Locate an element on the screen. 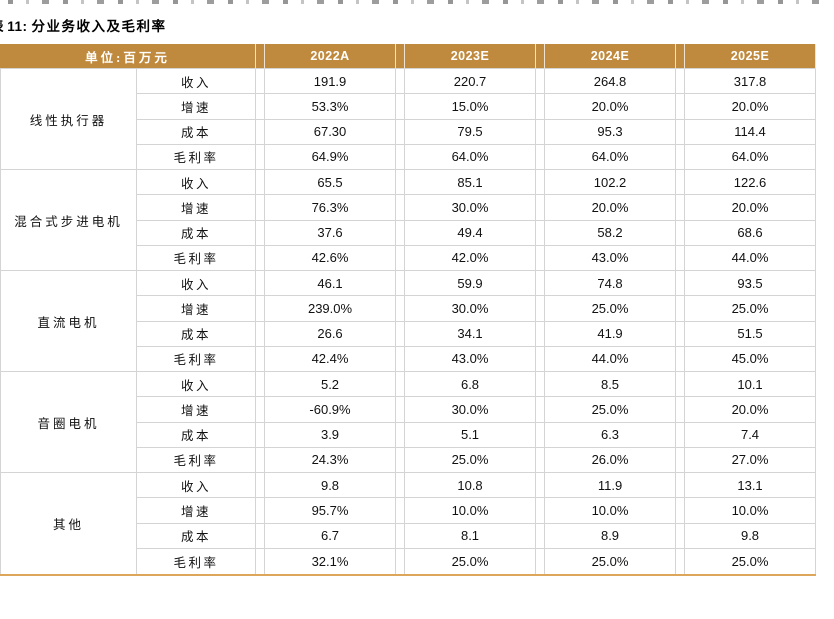  table-row: 毛利率 42.4% 43.0% 44.0% 45.0% is located at coordinates (408, 359).